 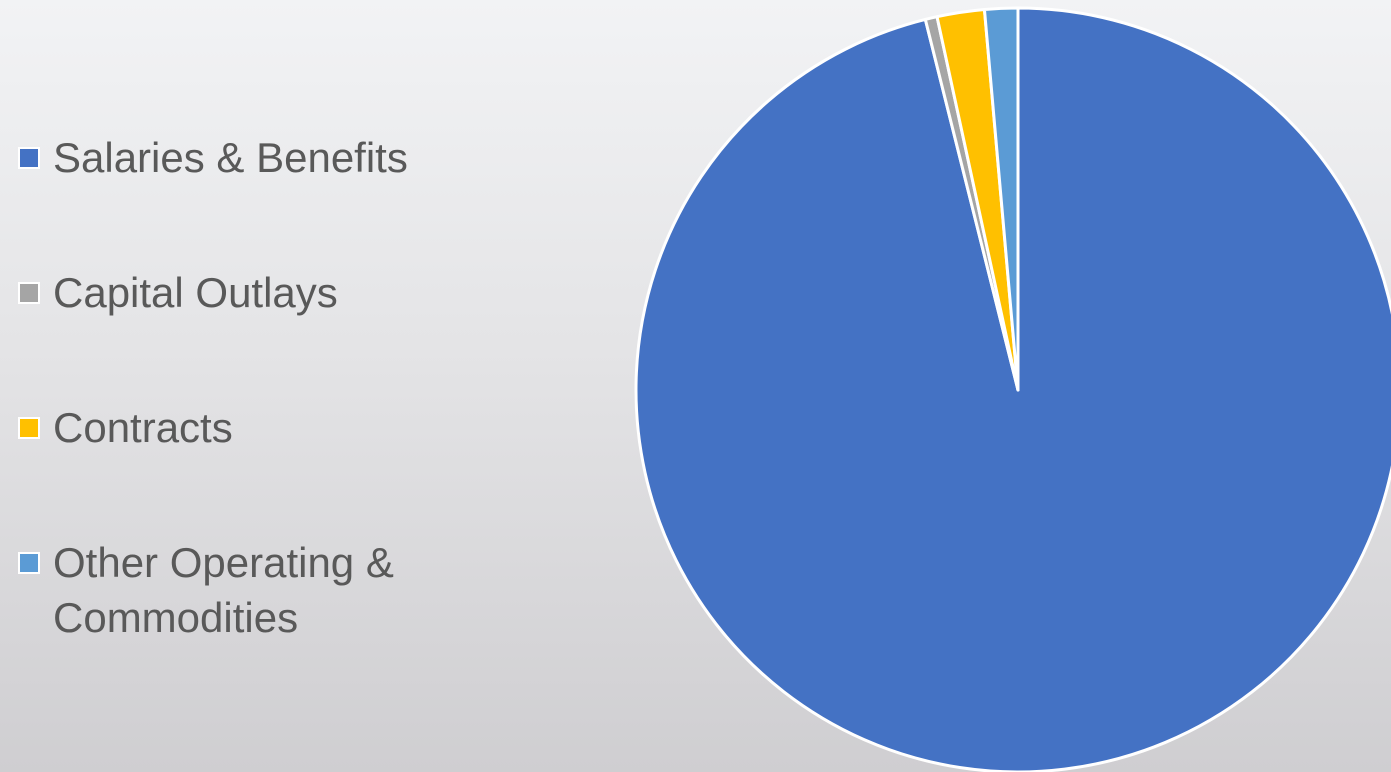 What do you see at coordinates (223, 590) in the screenshot?
I see `legend-label: Other Operating & Commodities` at bounding box center [223, 590].